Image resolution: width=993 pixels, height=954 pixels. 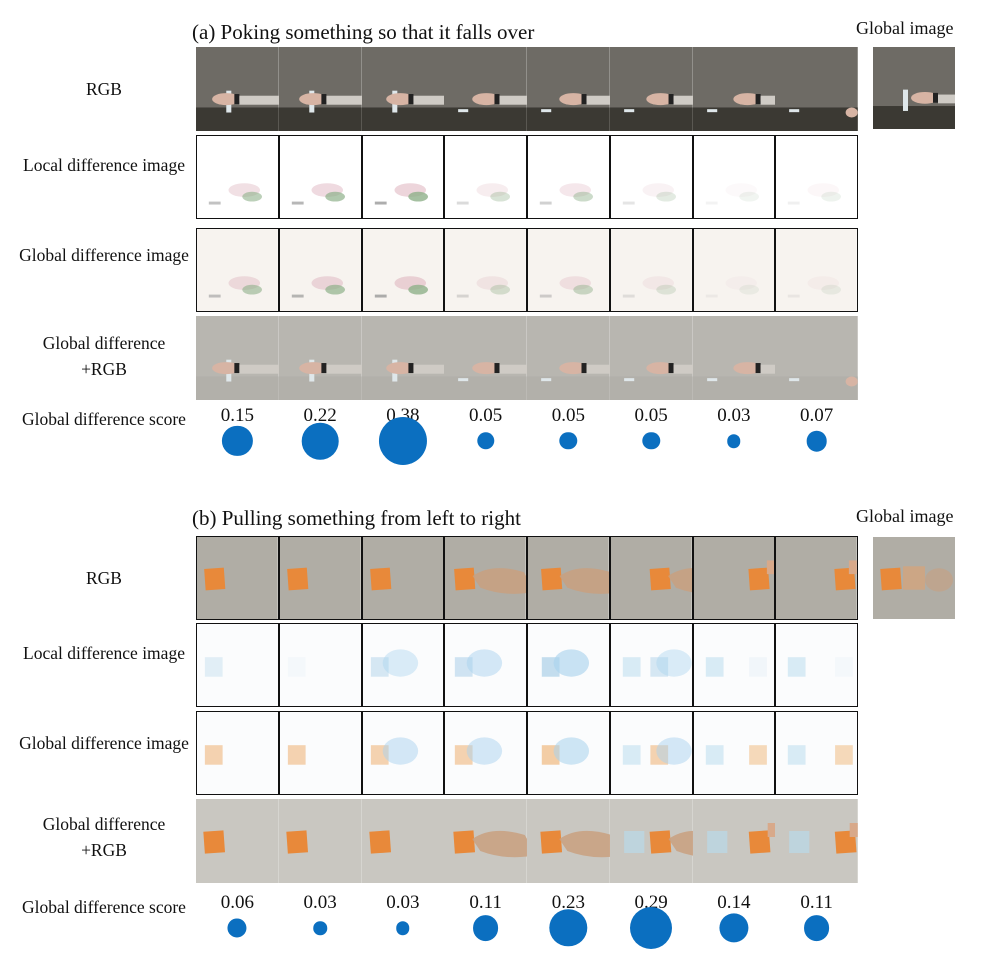 What do you see at coordinates (104, 743) in the screenshot?
I see `row-label-global-difference: Global difference image` at bounding box center [104, 743].